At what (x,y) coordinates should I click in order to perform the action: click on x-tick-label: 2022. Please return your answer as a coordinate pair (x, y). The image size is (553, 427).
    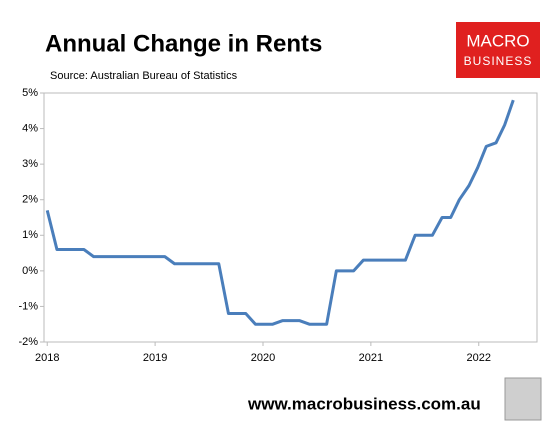
    Looking at the image, I should click on (479, 358).